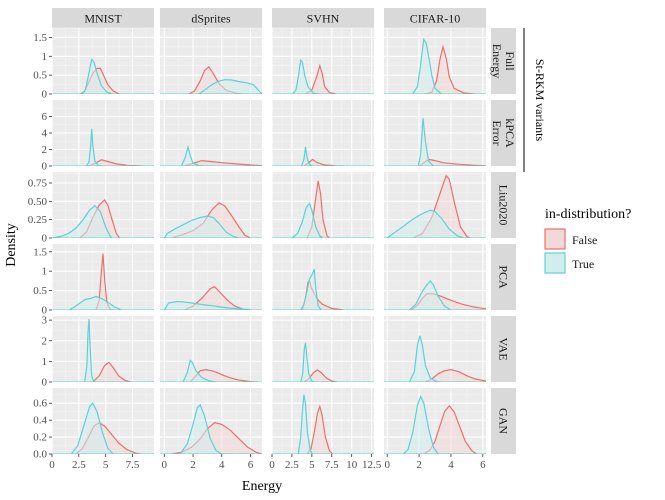  What do you see at coordinates (588, 214) in the screenshot?
I see `legend-title: in-distribution?` at bounding box center [588, 214].